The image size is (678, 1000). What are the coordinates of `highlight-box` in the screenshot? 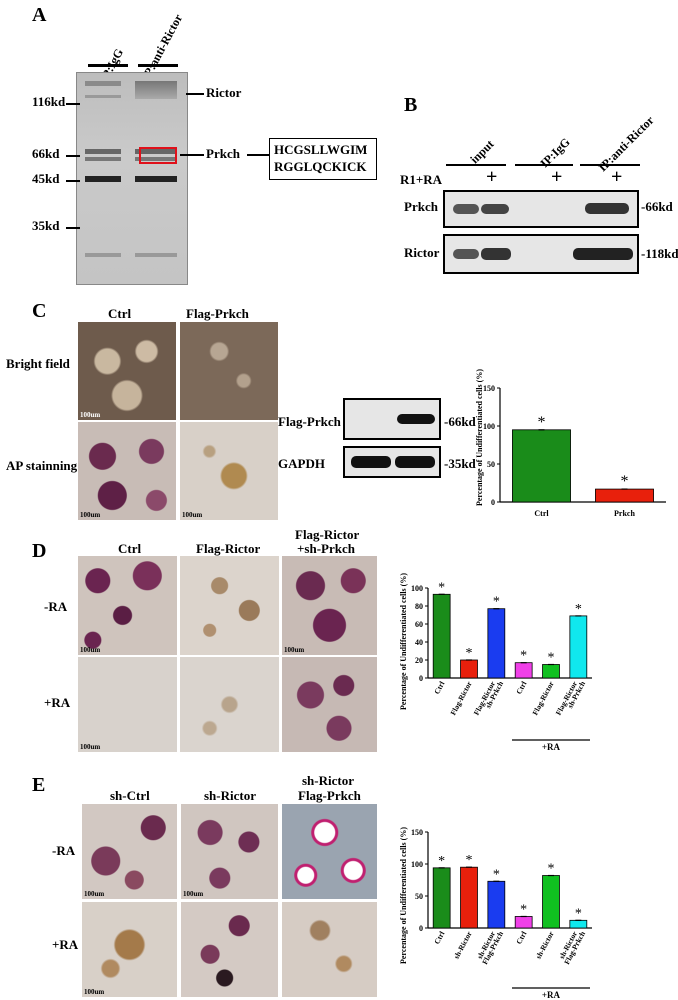 It's located at (158, 155).